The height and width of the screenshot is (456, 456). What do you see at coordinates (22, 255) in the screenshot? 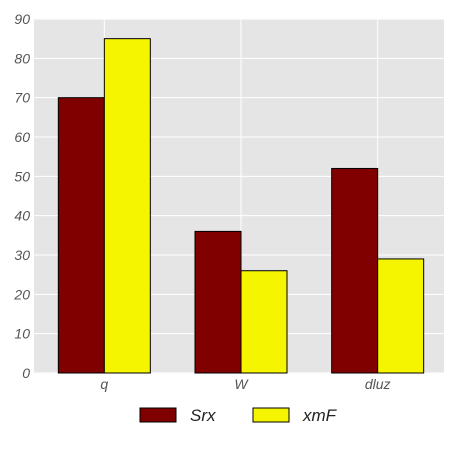
I see `y-tick-label: 30` at bounding box center [22, 255].